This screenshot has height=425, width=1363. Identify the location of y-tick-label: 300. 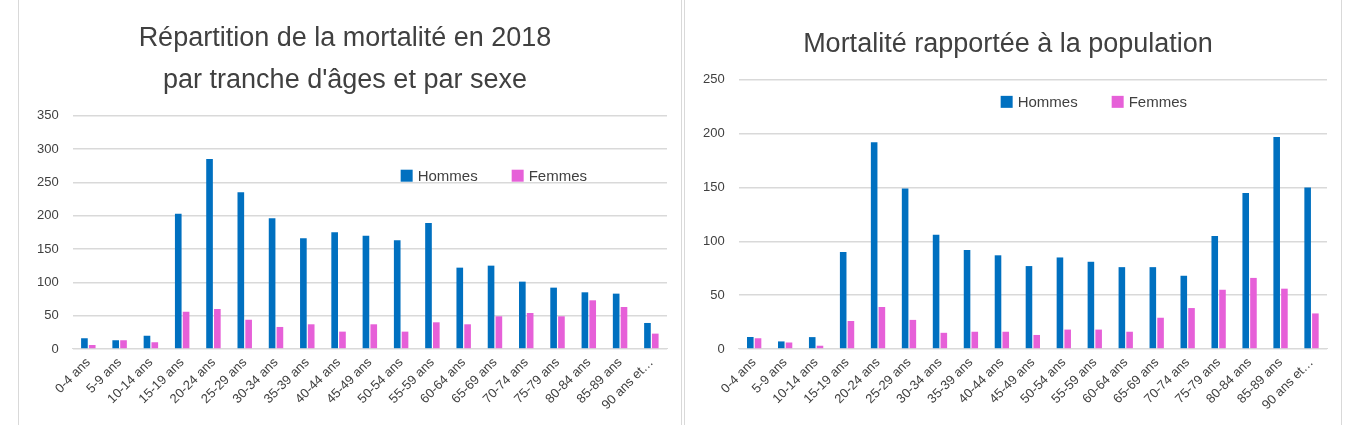
(47, 148).